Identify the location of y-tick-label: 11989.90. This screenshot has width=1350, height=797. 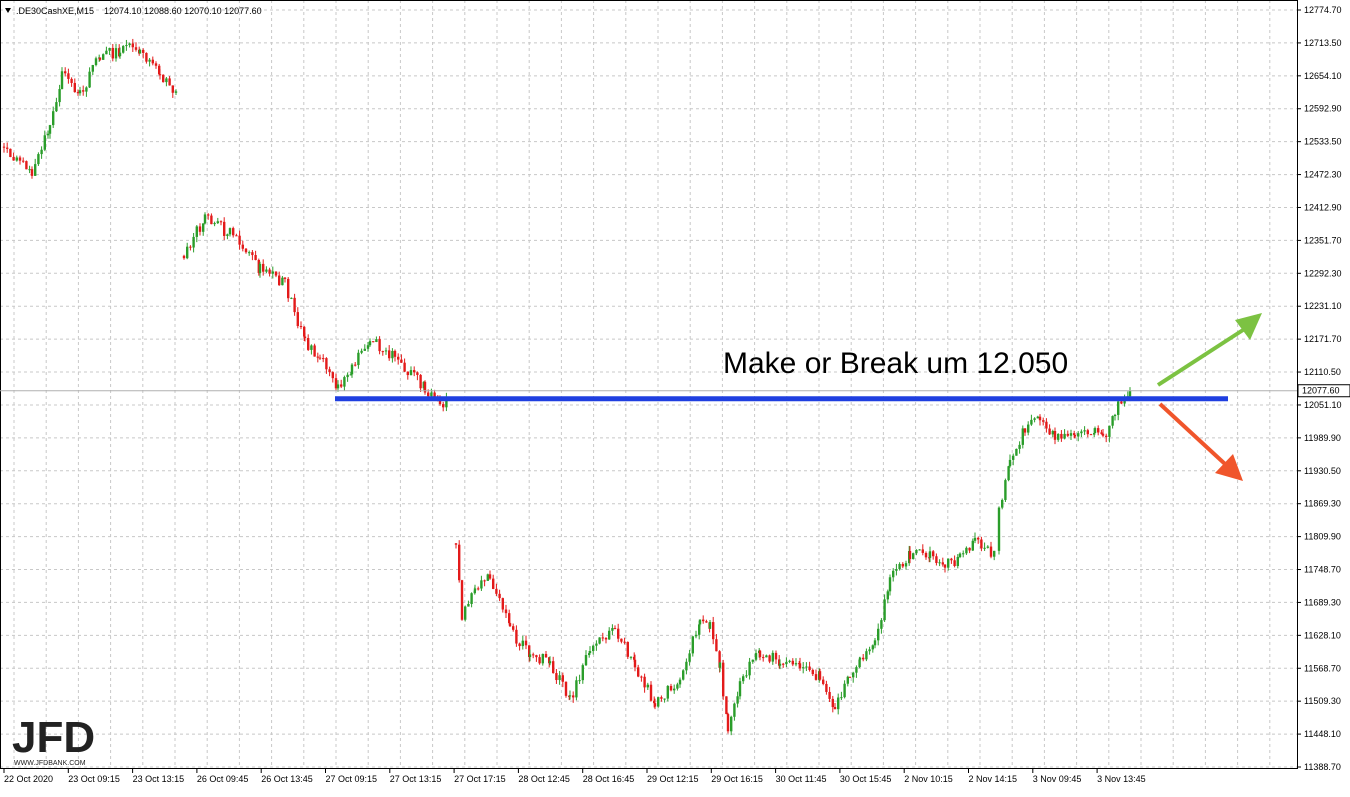
(1322, 438).